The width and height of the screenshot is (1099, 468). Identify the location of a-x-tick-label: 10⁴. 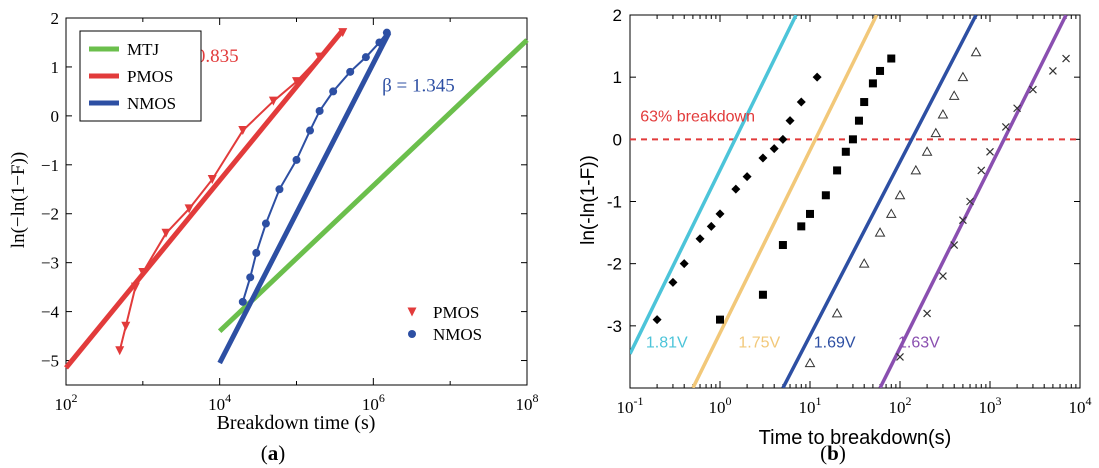
(219, 402).